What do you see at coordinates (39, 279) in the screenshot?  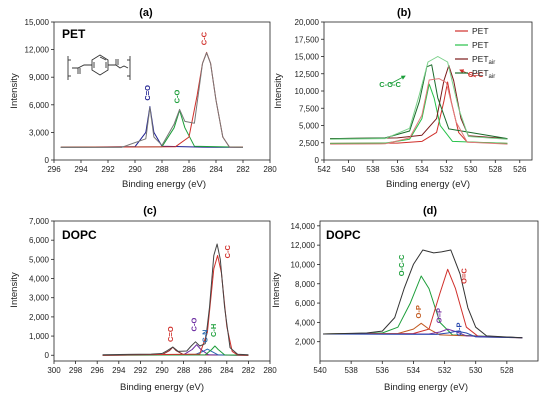 I see `y-tick-label: 4,000` at bounding box center [39, 279].